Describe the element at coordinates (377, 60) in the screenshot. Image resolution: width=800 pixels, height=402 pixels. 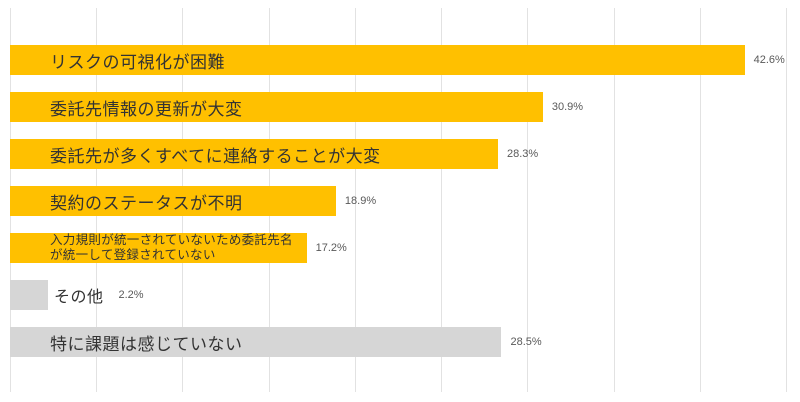
I see `bar: リスクの可視化が困難` at that location.